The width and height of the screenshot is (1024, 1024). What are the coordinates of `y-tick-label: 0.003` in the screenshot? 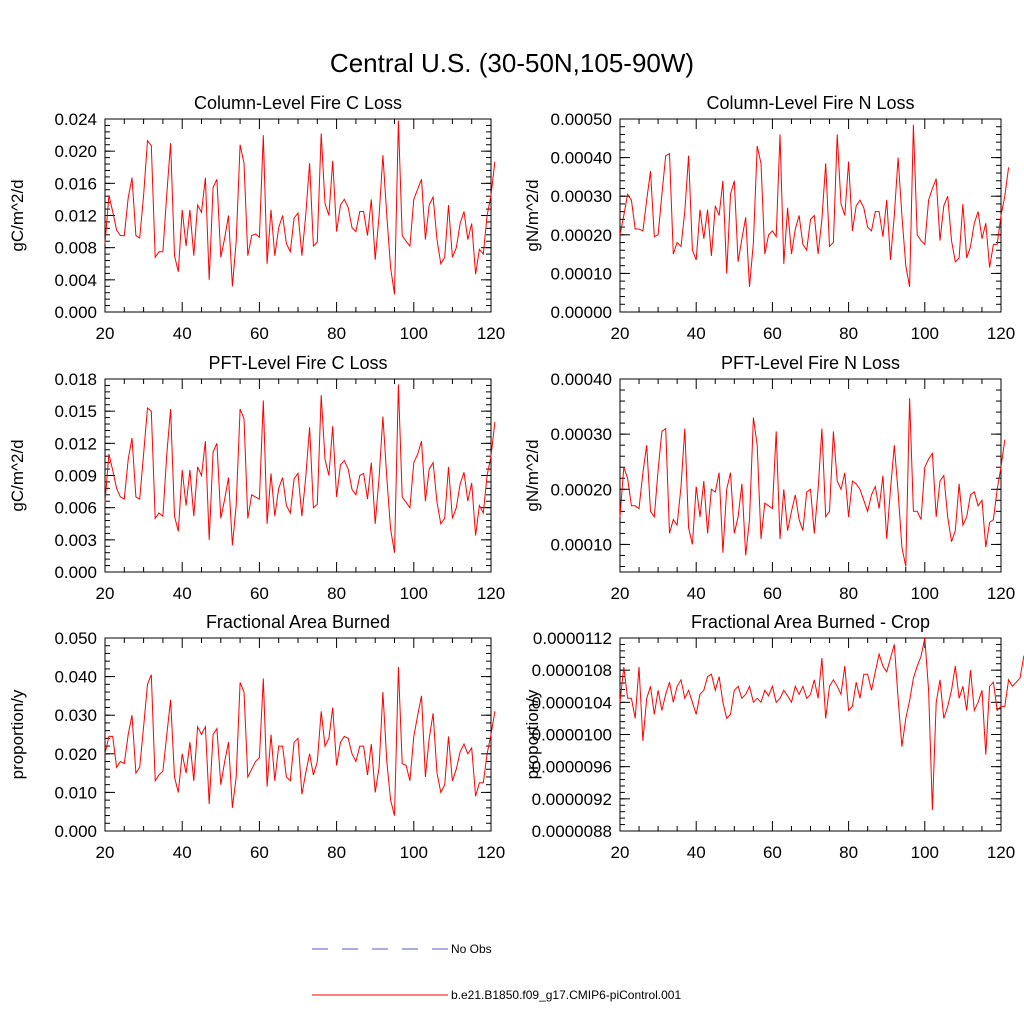 It's located at (75, 540).